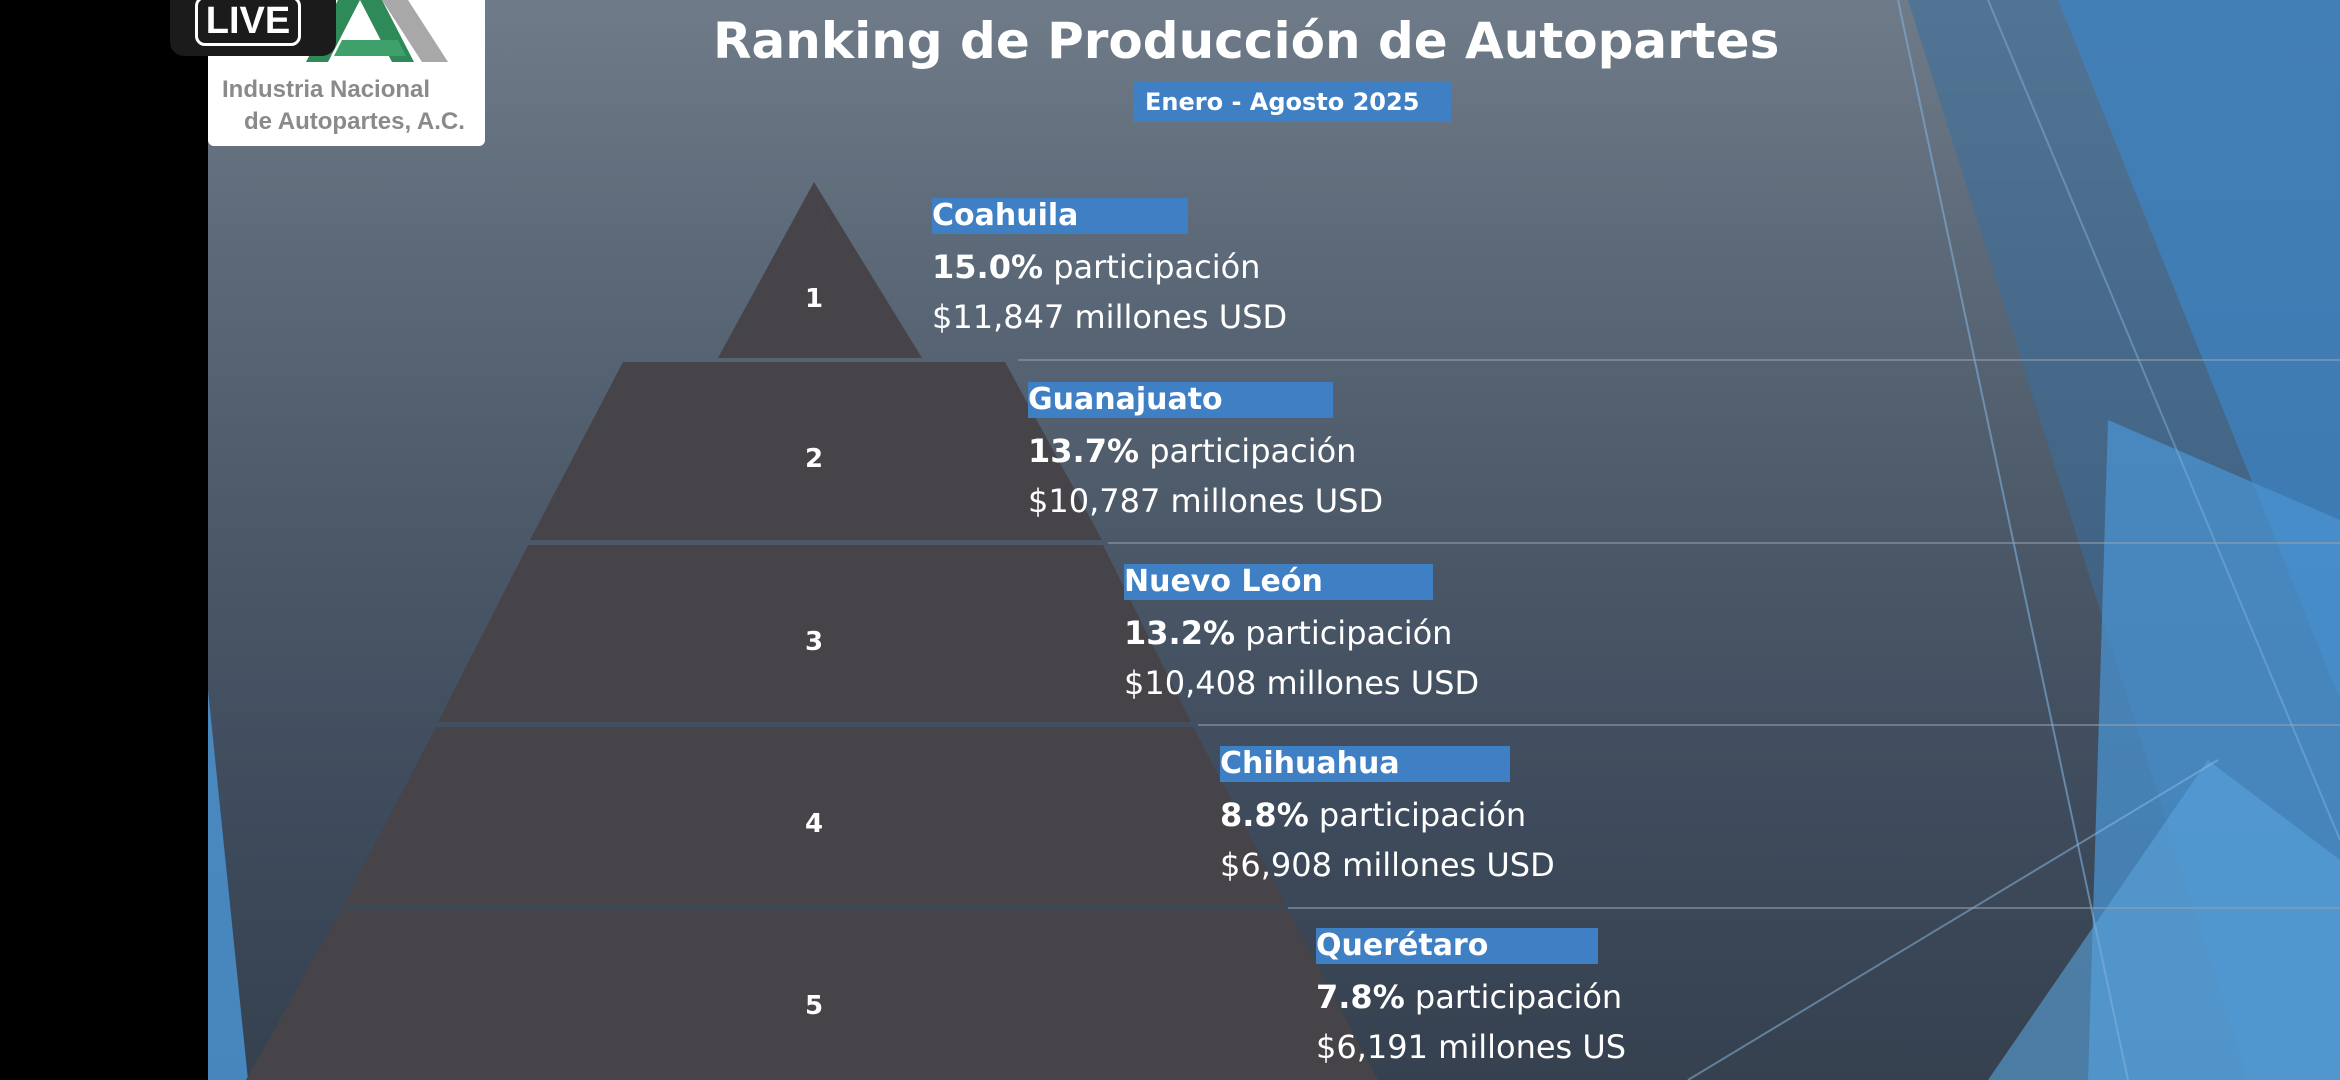  Describe the element at coordinates (1387, 865) in the screenshot. I see `production-value: $6,908 millones USD` at that location.